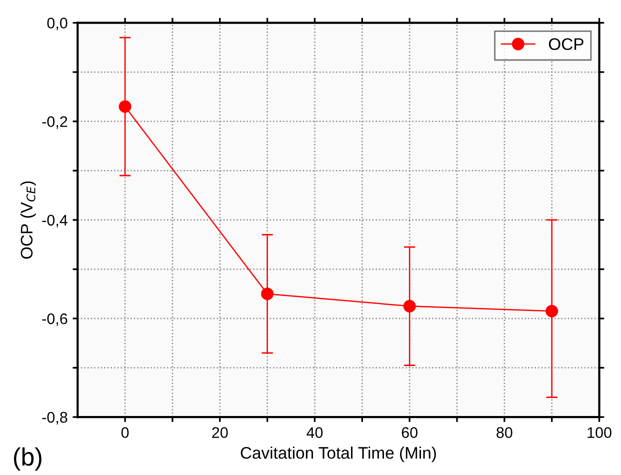 The width and height of the screenshot is (621, 475). What do you see at coordinates (57, 24) in the screenshot?
I see `y-tick-label: 0,0` at bounding box center [57, 24].